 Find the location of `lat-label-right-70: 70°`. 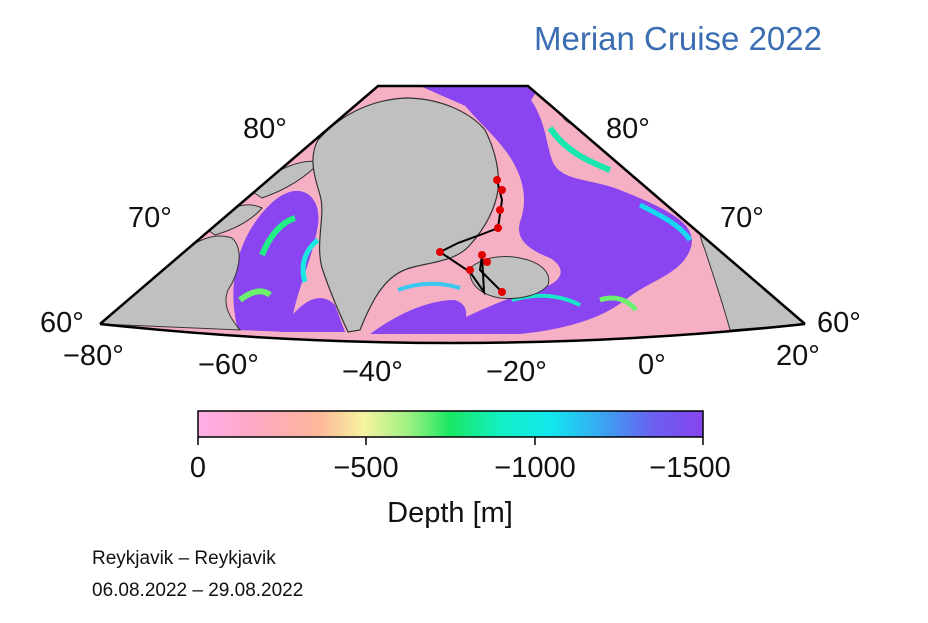

lat-label-right-70: 70° is located at coordinates (742, 218).